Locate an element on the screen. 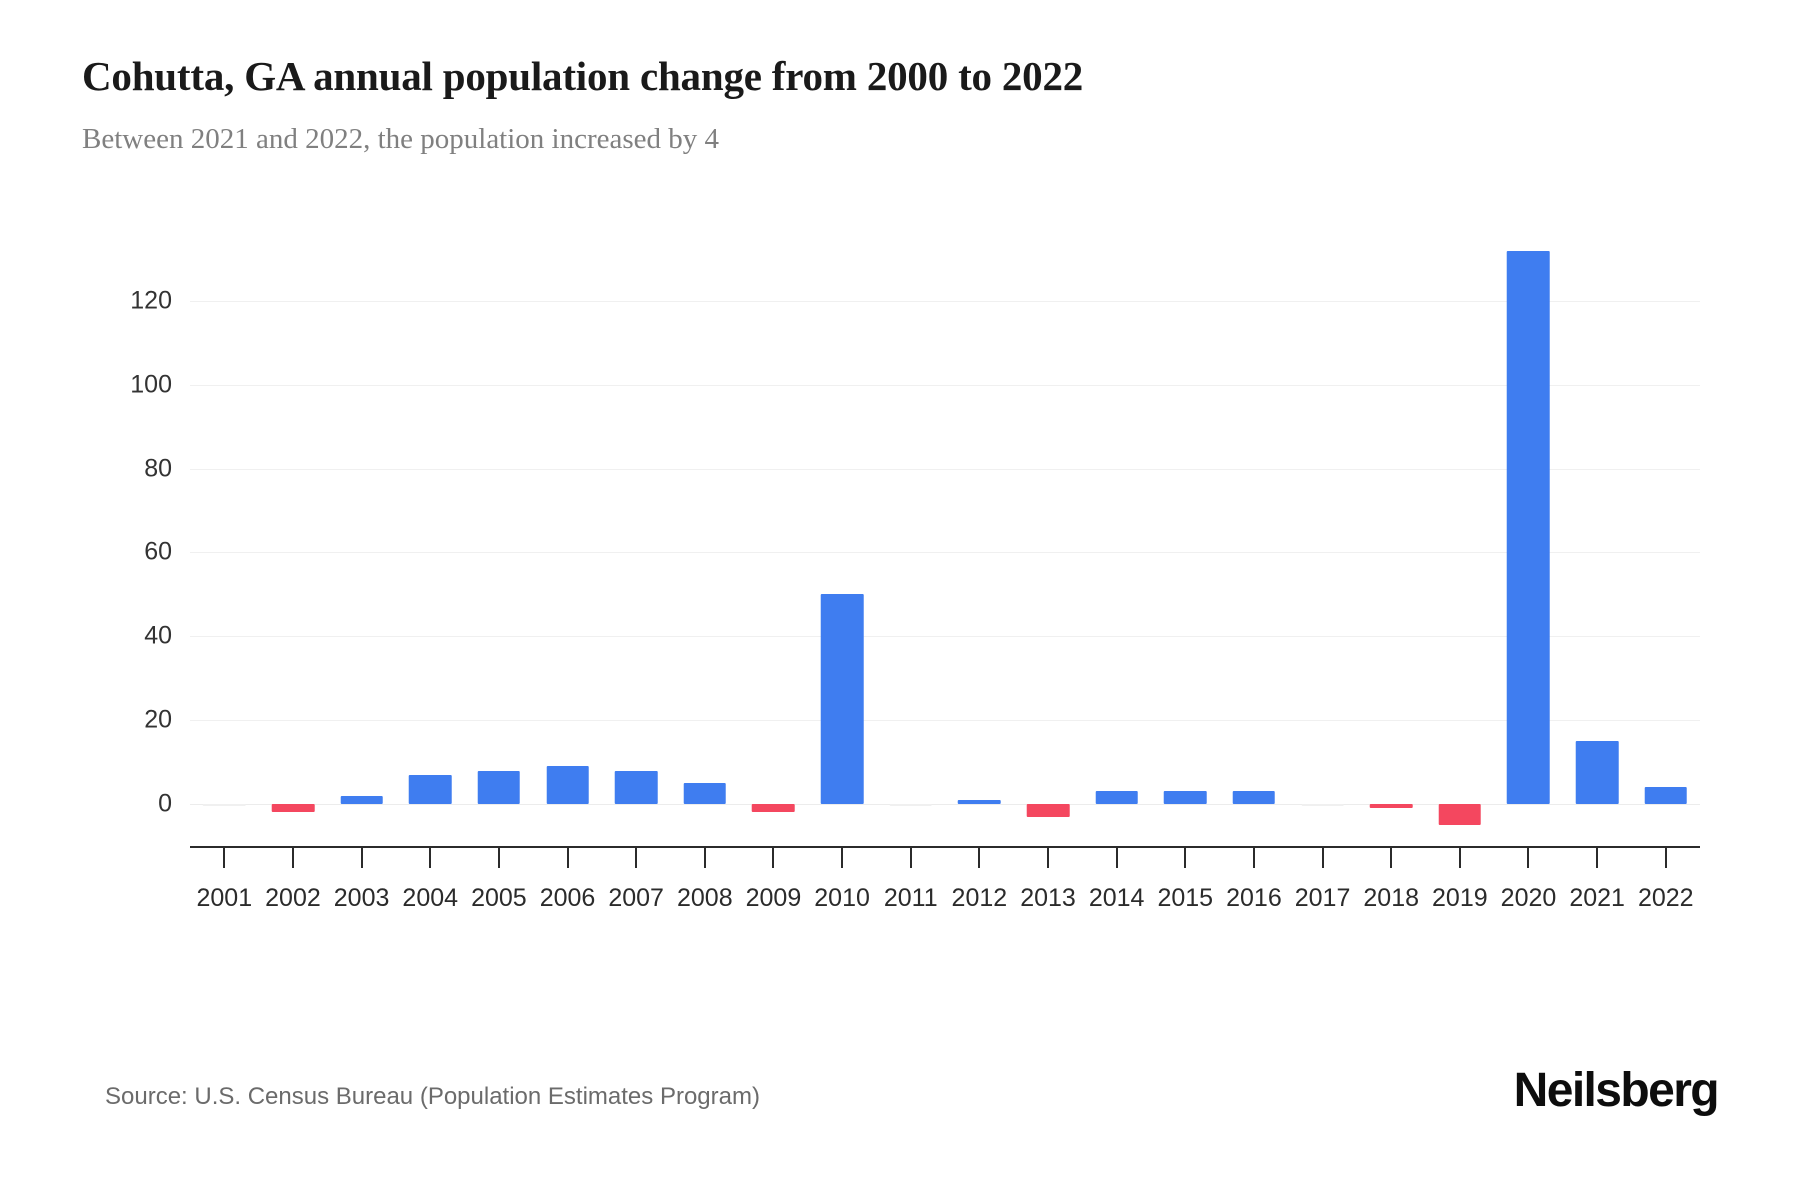  x-label-slot: 2001 is located at coordinates (224, 898).